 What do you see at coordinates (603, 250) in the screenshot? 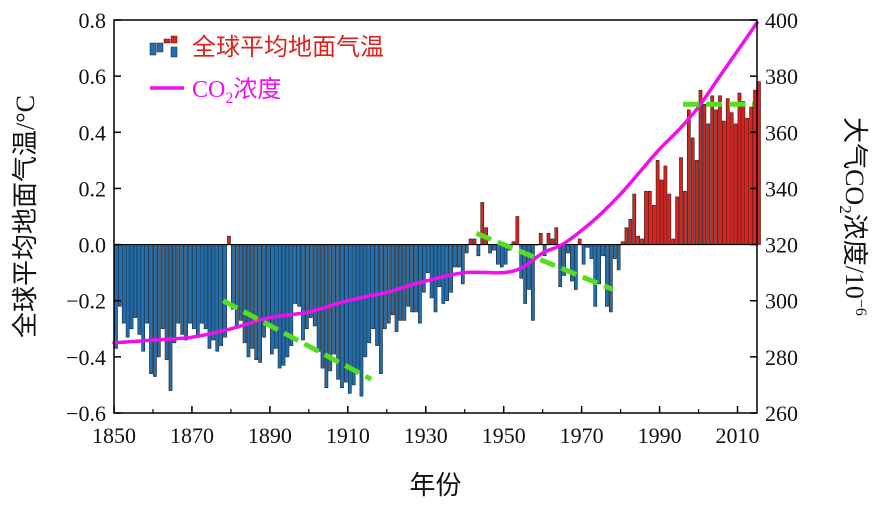
I see `temperature-bar-1975` at bounding box center [603, 250].